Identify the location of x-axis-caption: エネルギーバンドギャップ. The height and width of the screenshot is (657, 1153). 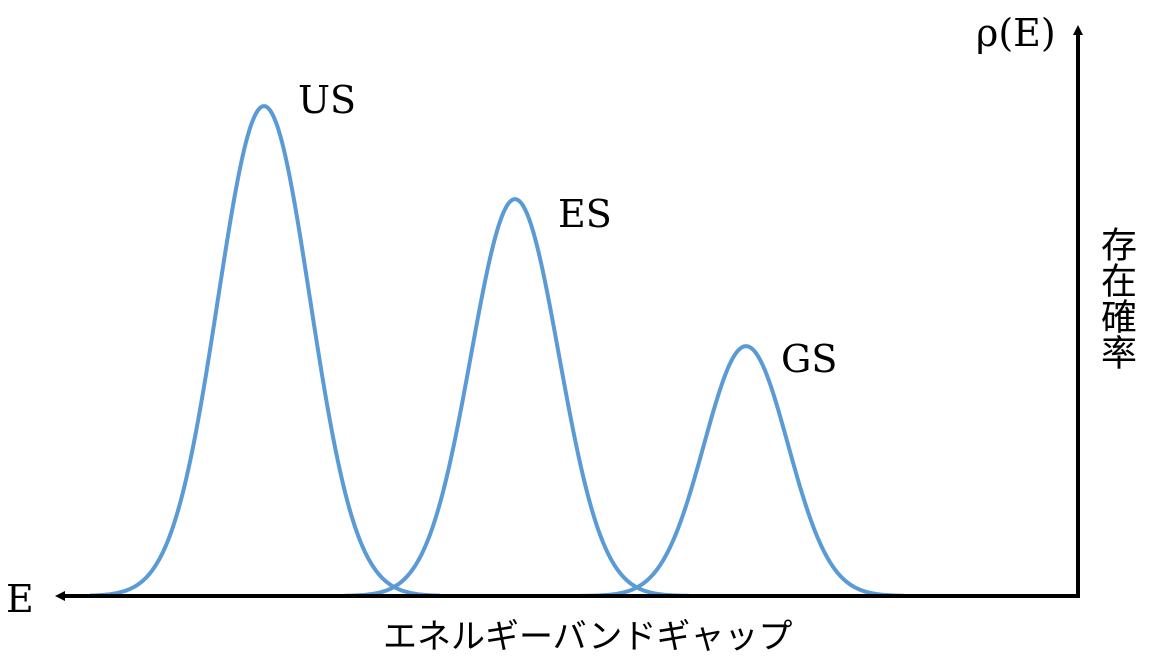
(587, 637).